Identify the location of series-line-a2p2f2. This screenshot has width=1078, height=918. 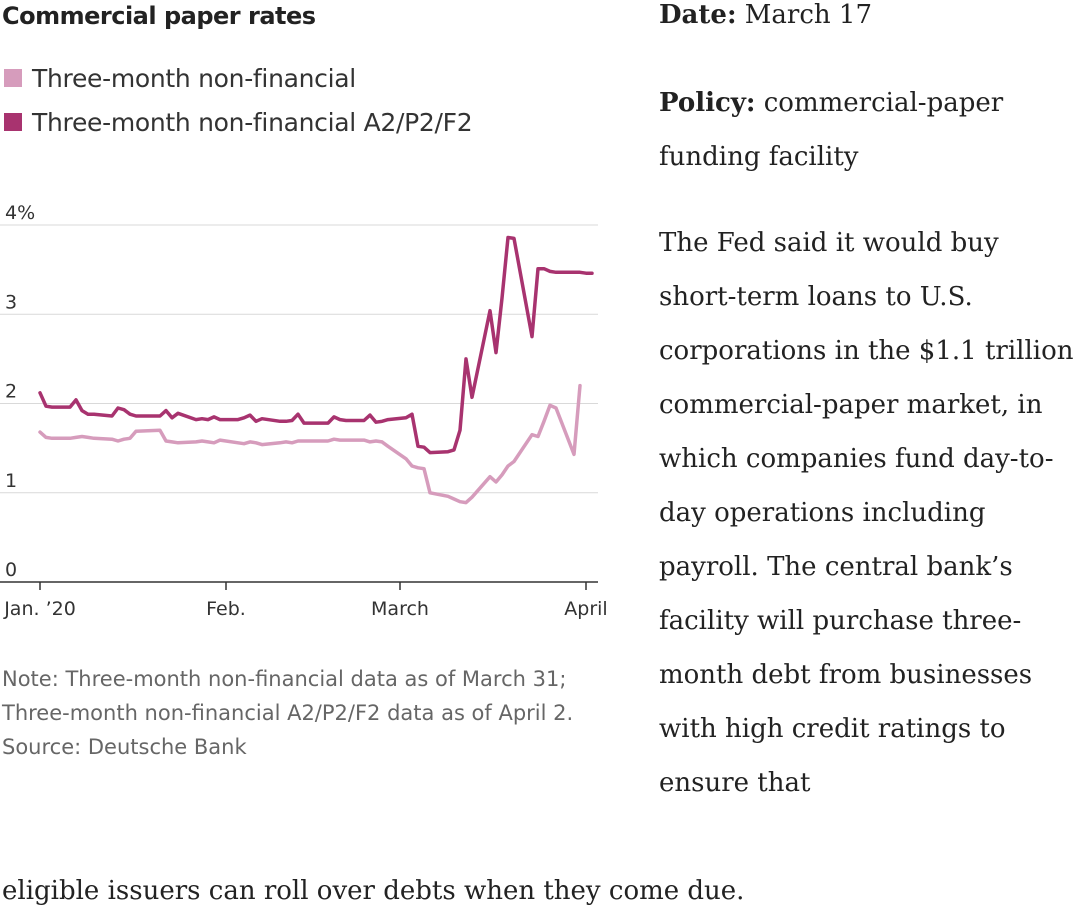
(316, 345).